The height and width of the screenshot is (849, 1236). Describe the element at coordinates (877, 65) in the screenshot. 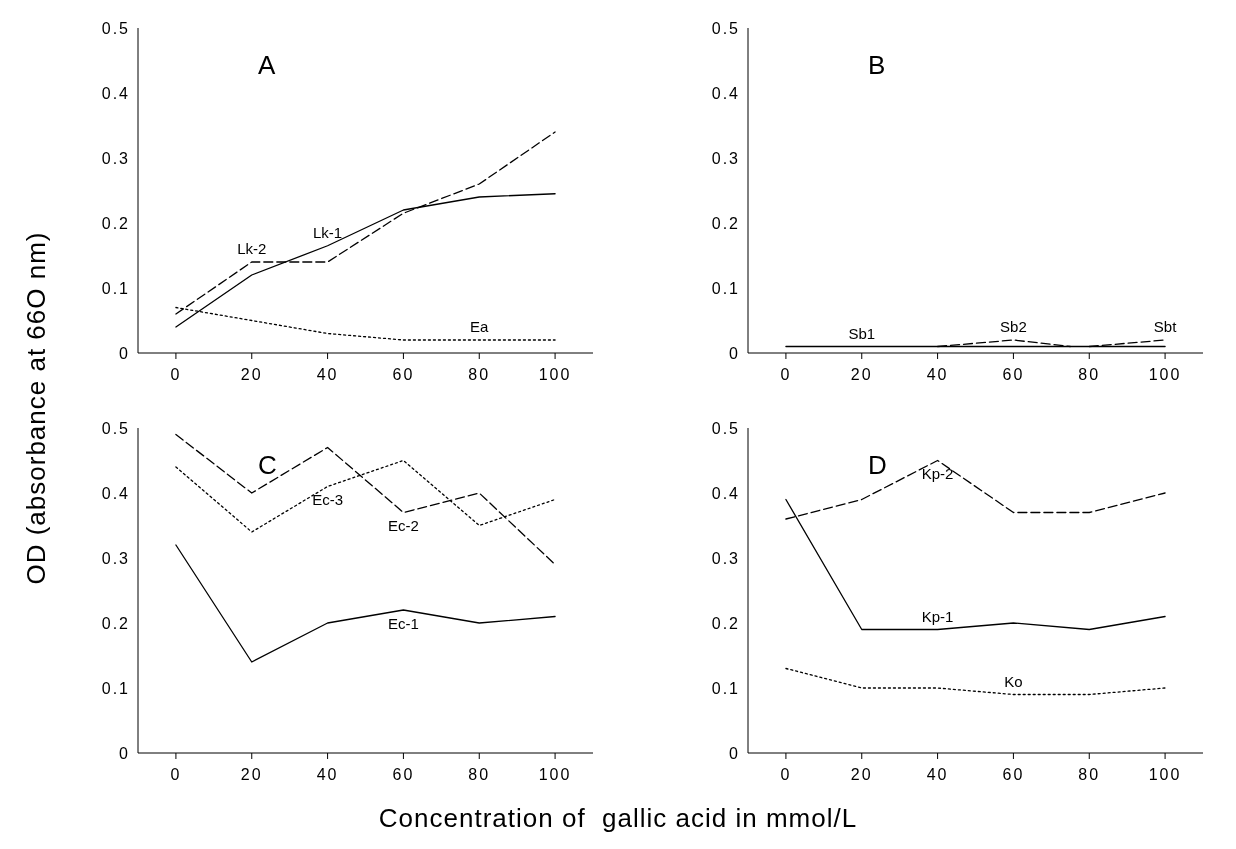

I see `text: B` at that location.